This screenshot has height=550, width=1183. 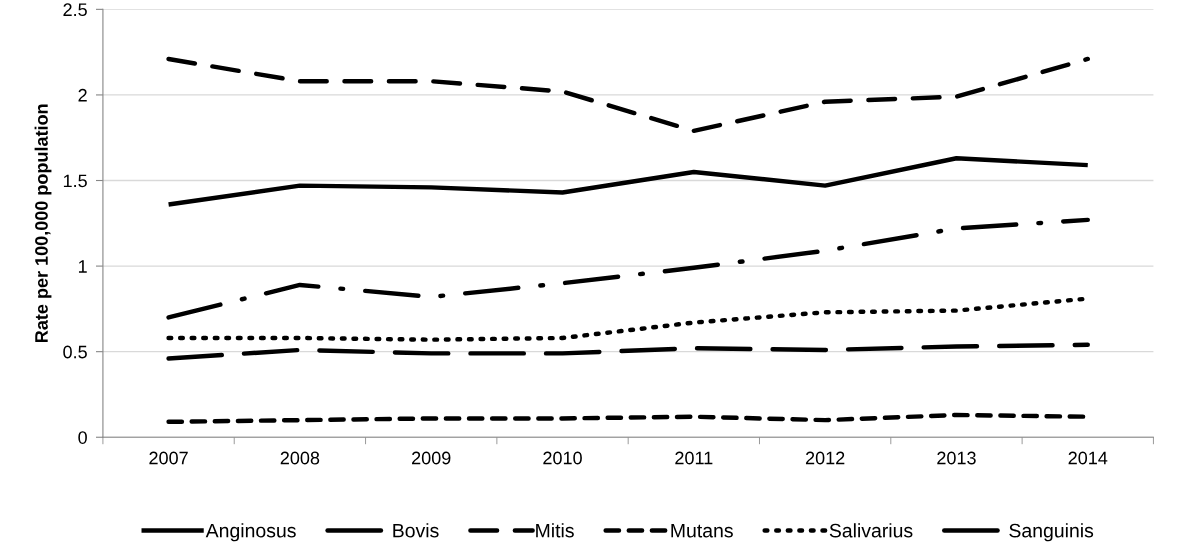 I want to click on x-tick-label: 2010, so click(x=562, y=458).